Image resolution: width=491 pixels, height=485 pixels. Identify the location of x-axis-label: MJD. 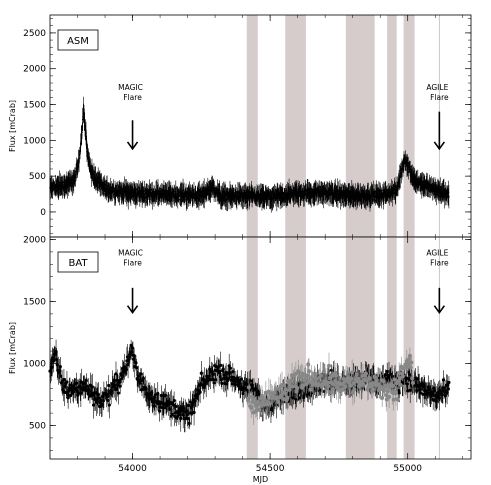
(260, 479).